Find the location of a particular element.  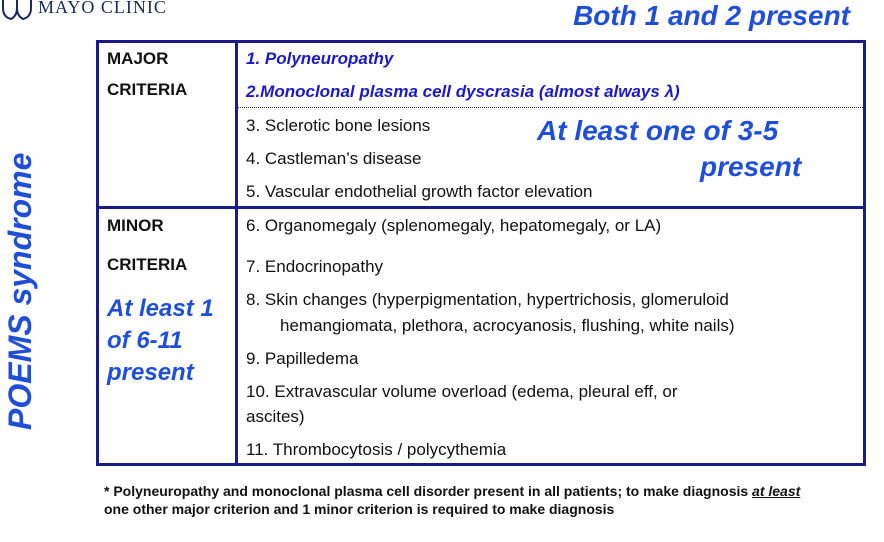

dotted-divider is located at coordinates (550, 107).